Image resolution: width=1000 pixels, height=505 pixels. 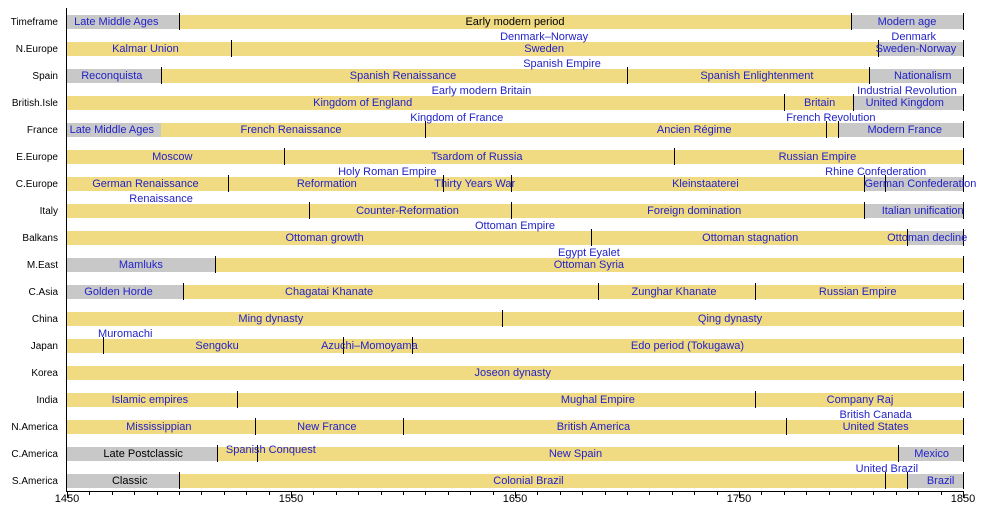 What do you see at coordinates (694, 211) in the screenshot?
I see `period-label: Foreign domination` at bounding box center [694, 211].